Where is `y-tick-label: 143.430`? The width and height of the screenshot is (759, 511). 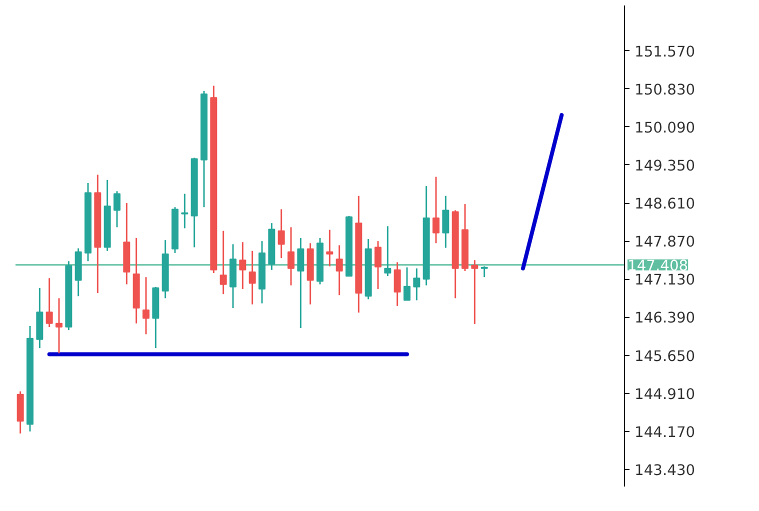 y-tick-label: 143.430 is located at coordinates (665, 471).